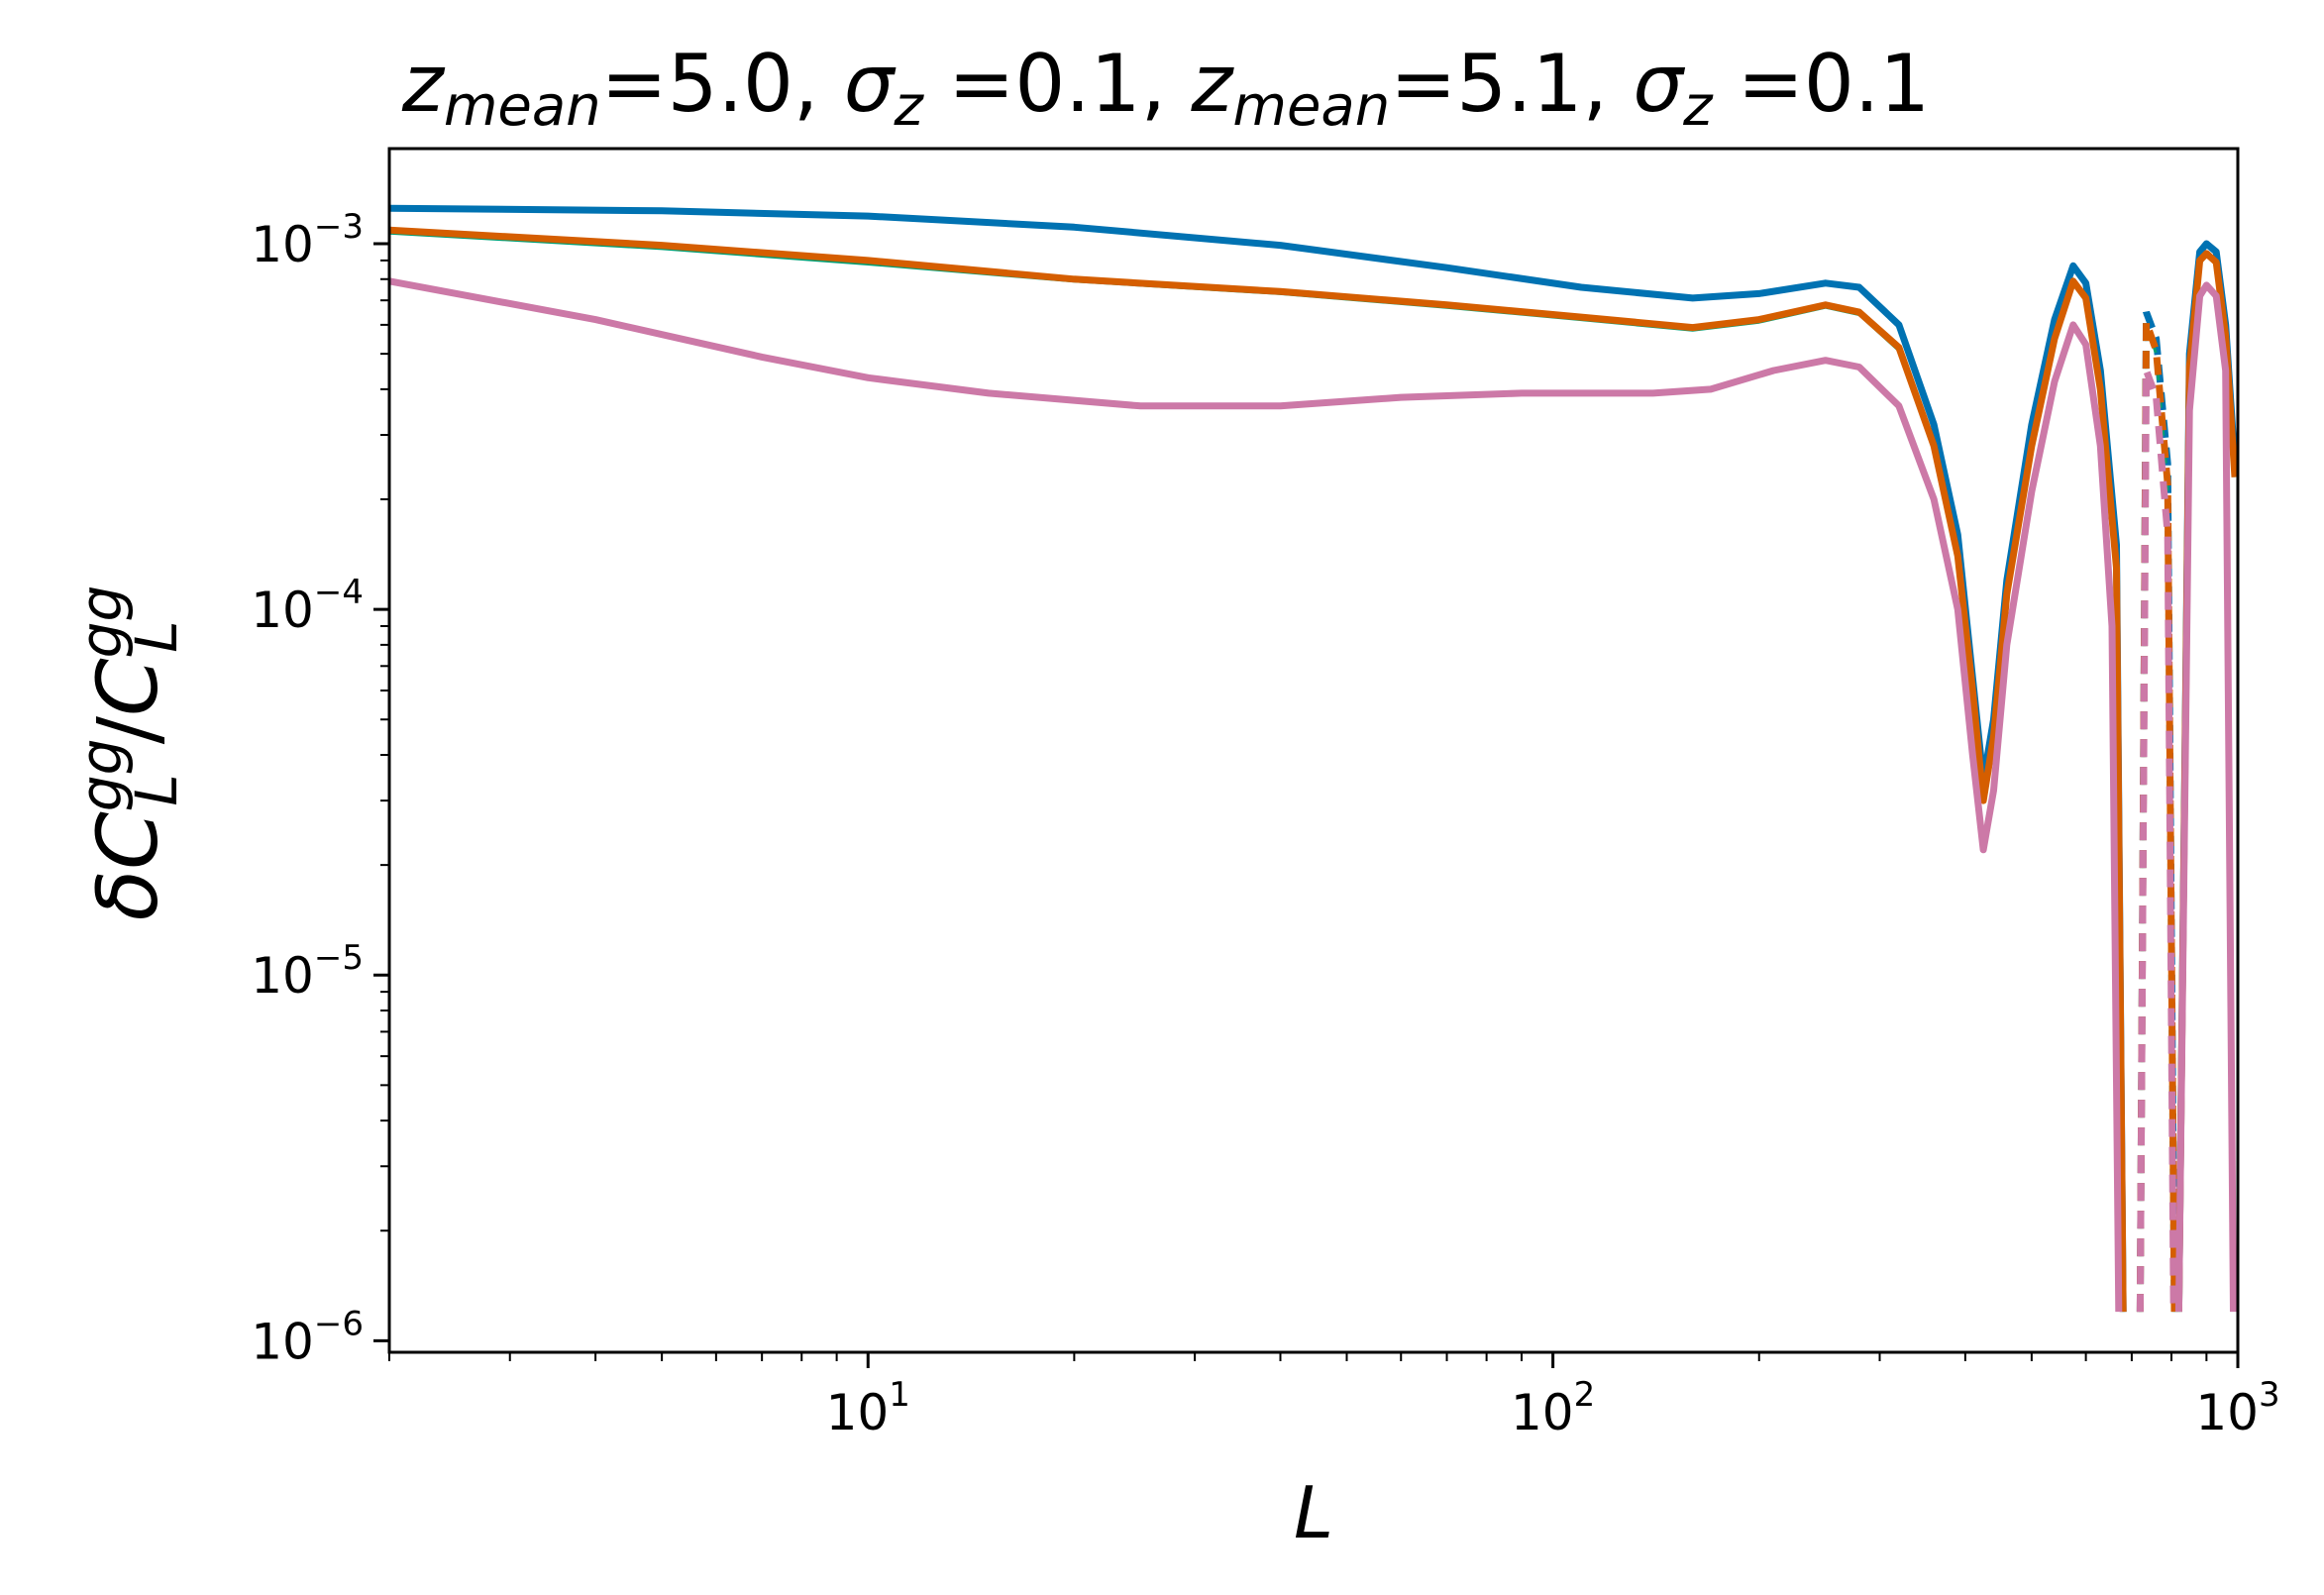  What do you see at coordinates (2237, 1408) in the screenshot?
I see `x-tick-label: 10³` at bounding box center [2237, 1408].